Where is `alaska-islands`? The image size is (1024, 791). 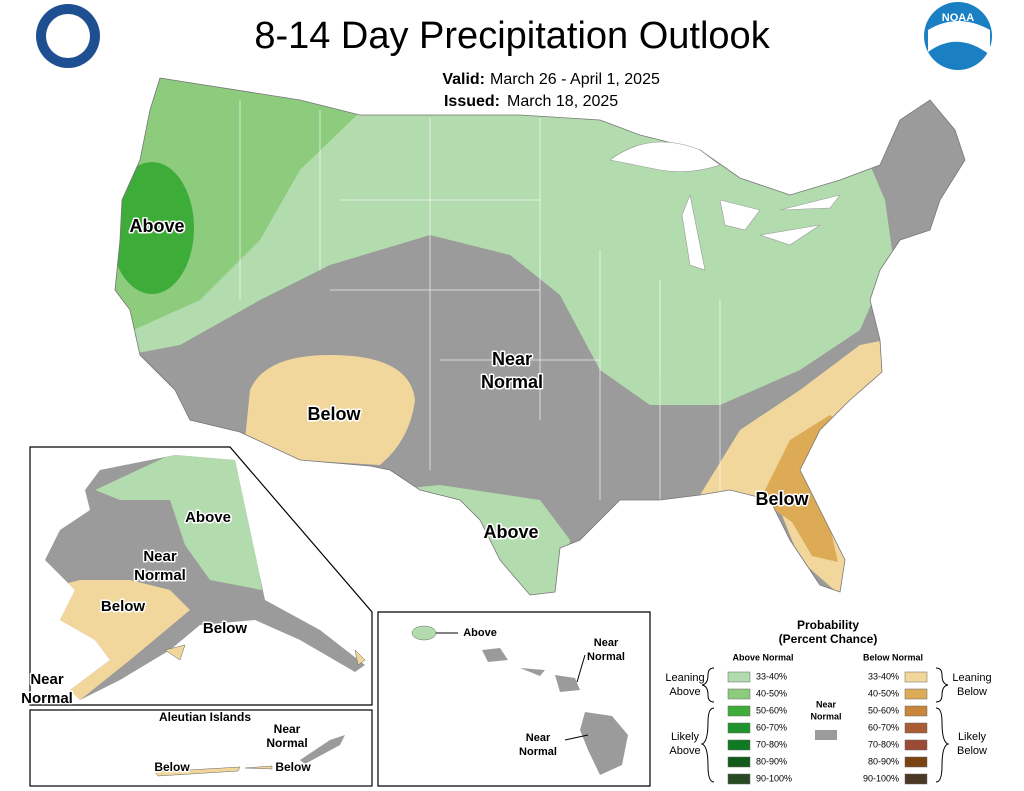 alaska-islands is located at coordinates (265, 655).